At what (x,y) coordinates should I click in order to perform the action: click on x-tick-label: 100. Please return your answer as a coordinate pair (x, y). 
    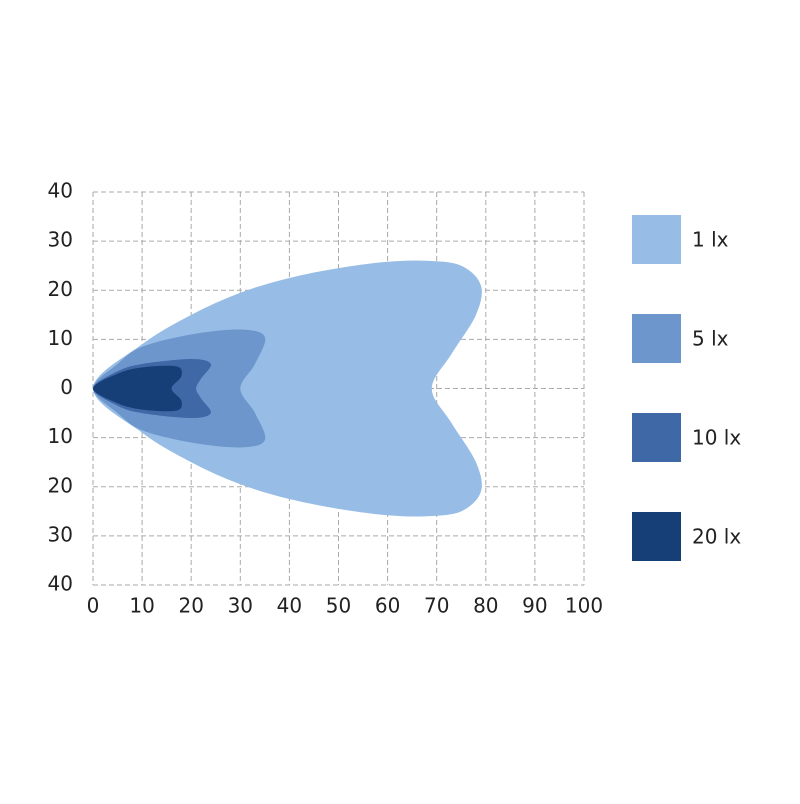
    Looking at the image, I should click on (584, 606).